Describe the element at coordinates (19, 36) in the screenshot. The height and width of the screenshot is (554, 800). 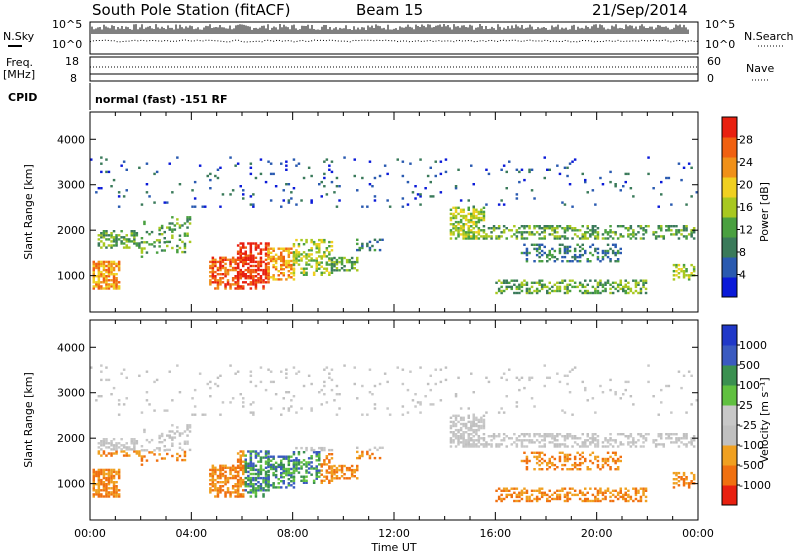
I see `nsky-label: N.Sky` at that location.